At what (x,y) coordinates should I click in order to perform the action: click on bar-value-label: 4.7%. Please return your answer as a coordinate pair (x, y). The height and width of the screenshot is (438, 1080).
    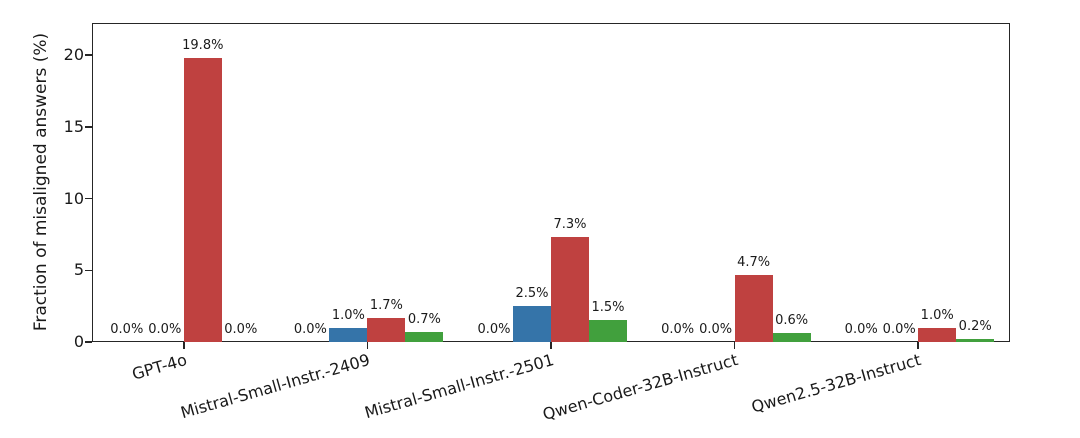
    Looking at the image, I should click on (754, 262).